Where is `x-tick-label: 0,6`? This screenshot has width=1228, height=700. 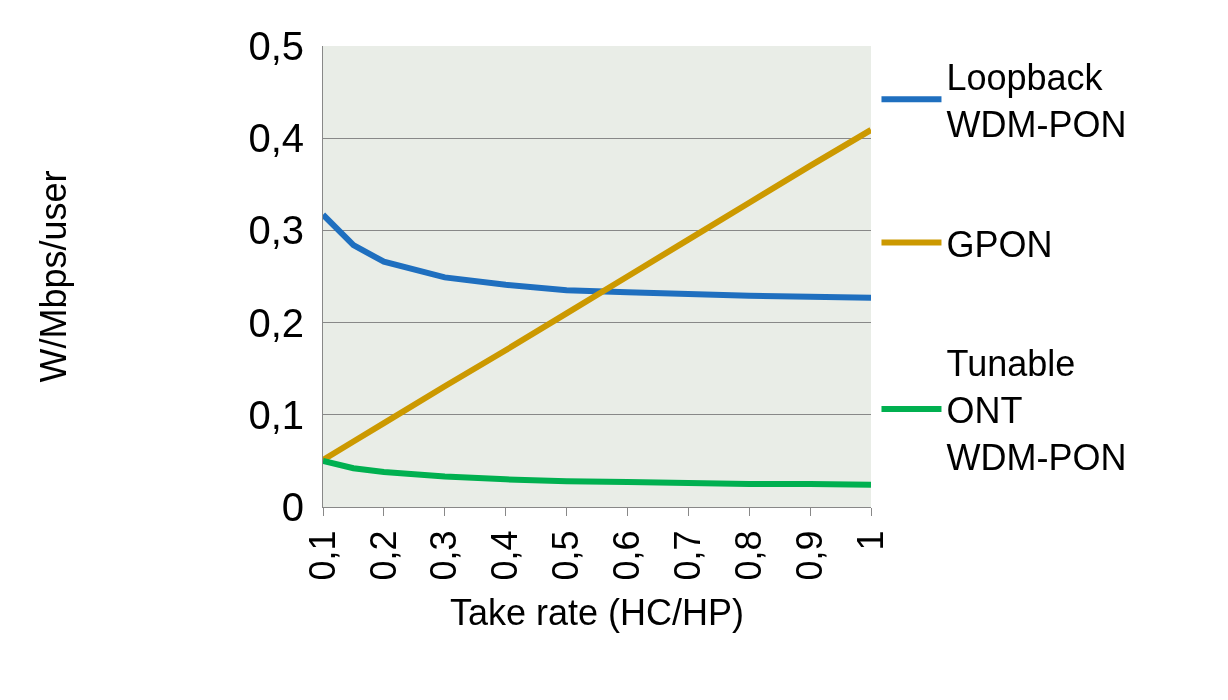
x-tick-label: 0,6 is located at coordinates (627, 555).